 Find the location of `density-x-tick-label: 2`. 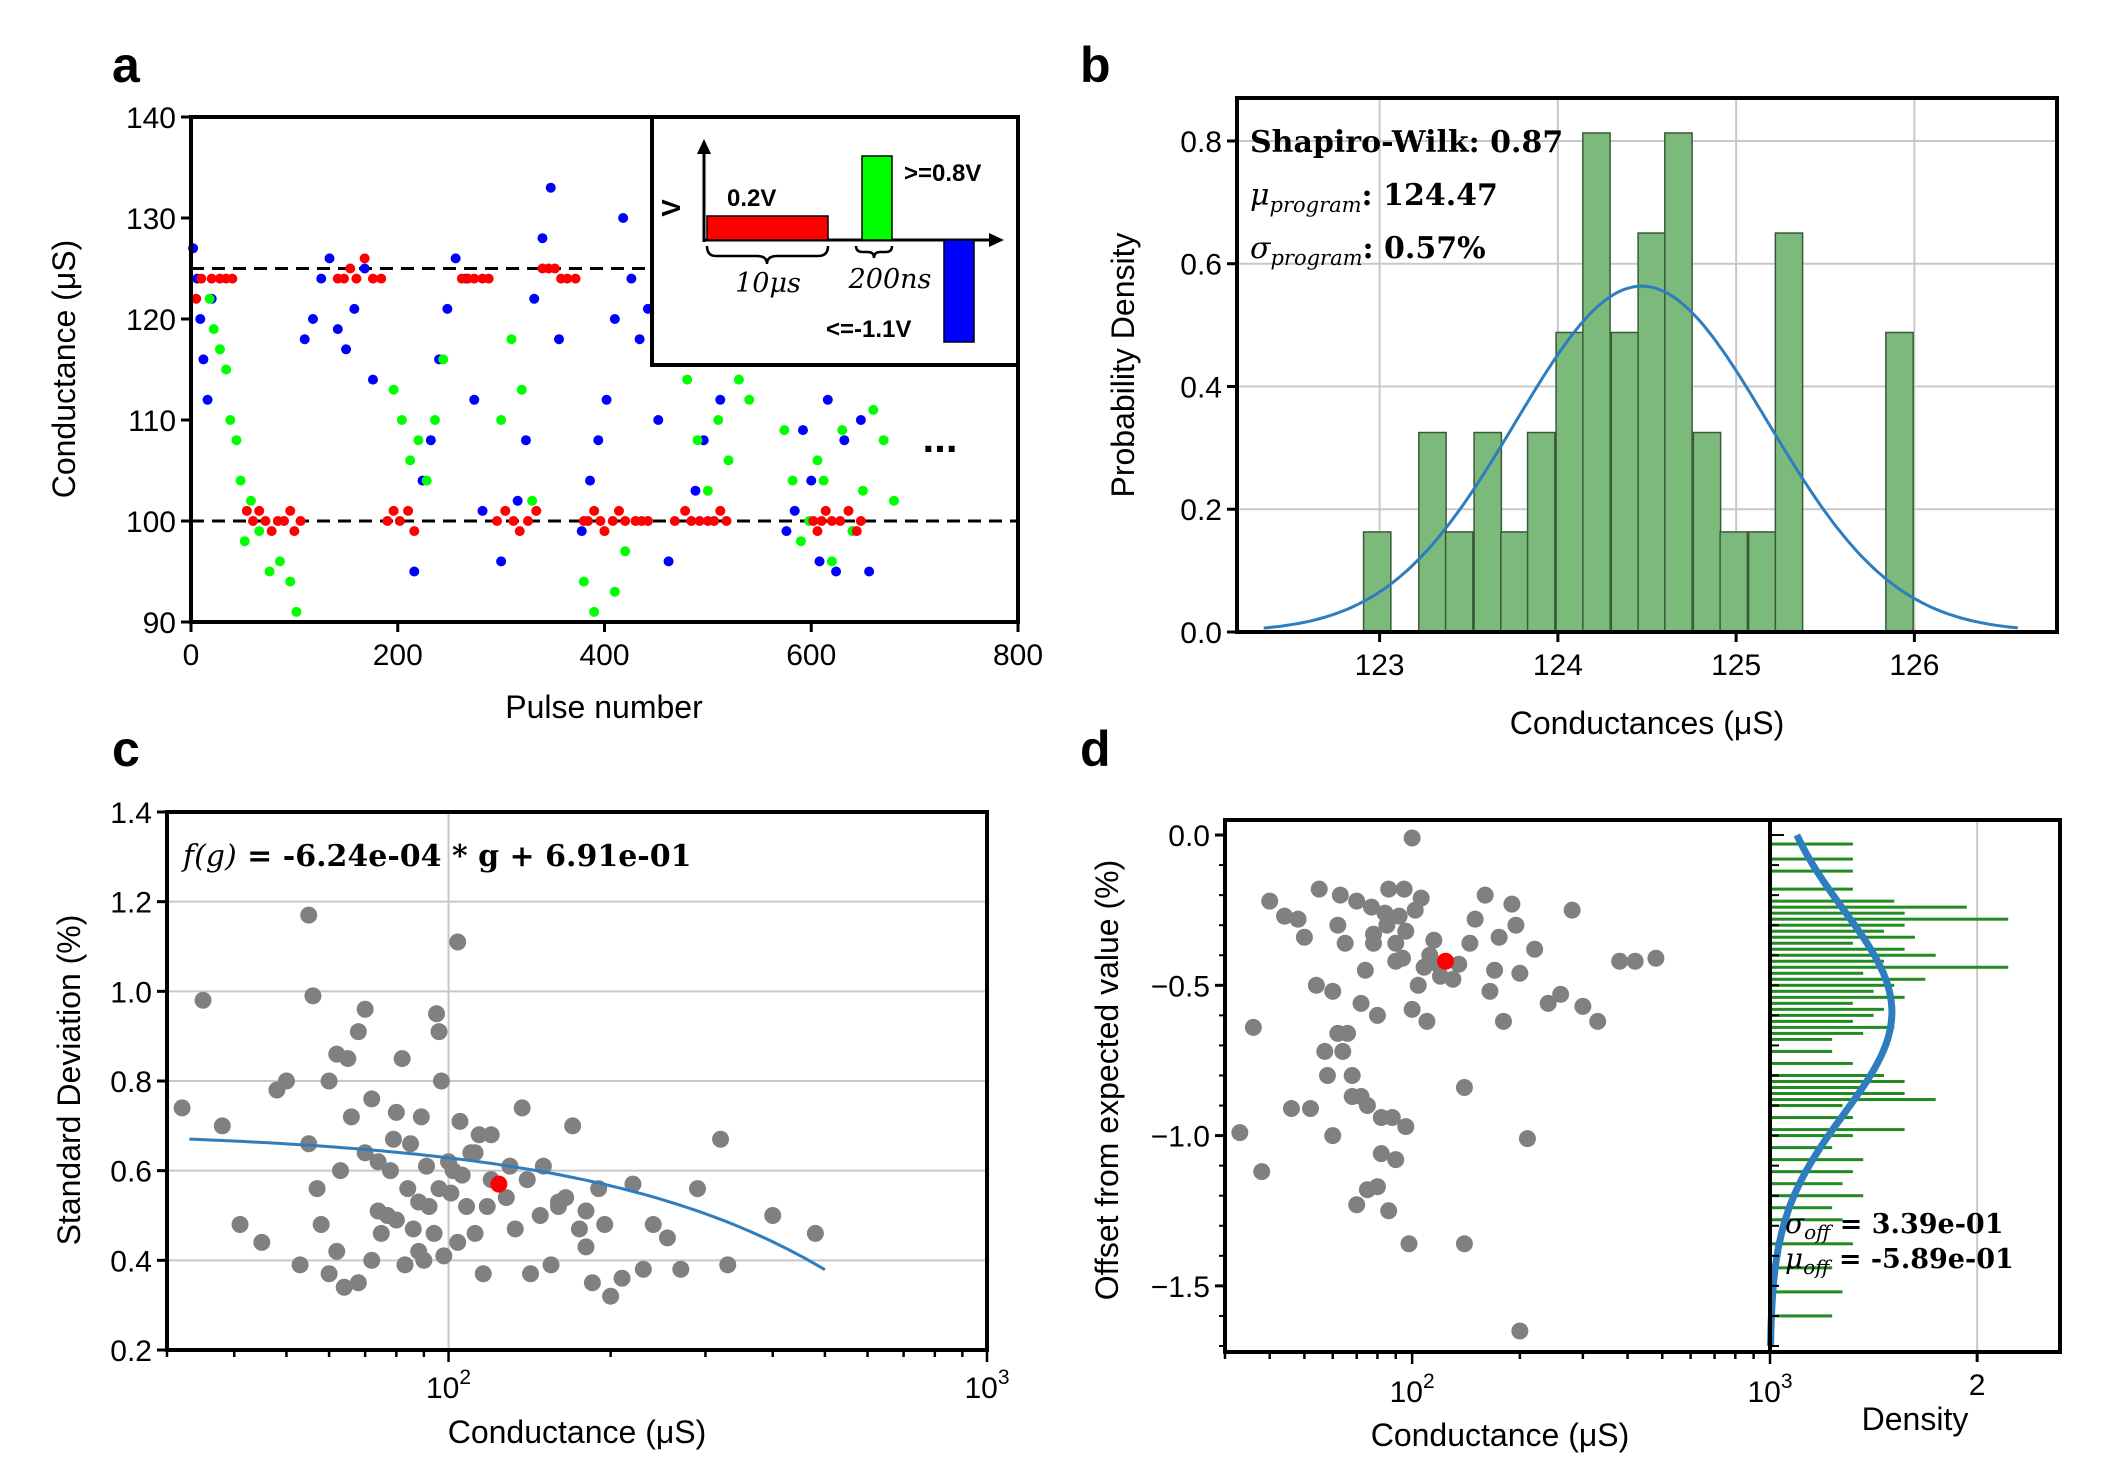

density-x-tick-label: 2 is located at coordinates (1977, 1385).